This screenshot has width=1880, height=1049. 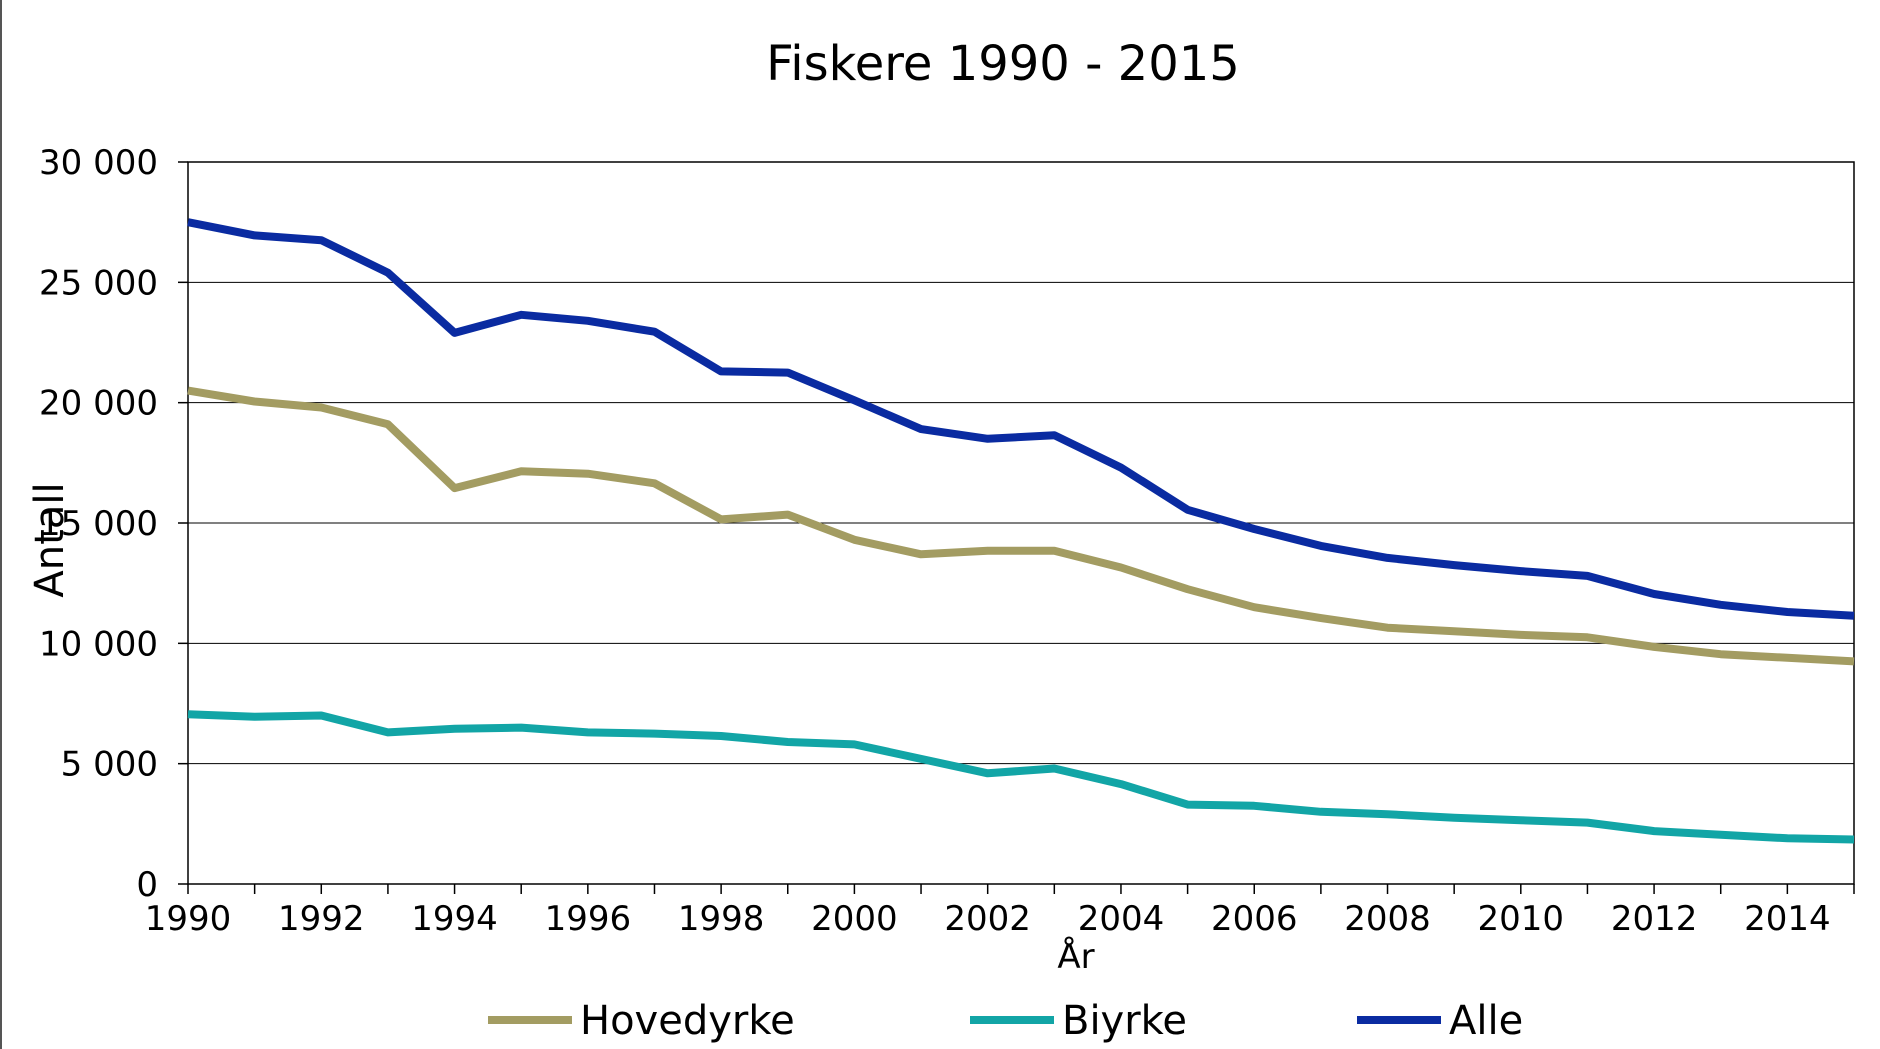 I want to click on y-tick-label: 0, so click(x=147, y=885).